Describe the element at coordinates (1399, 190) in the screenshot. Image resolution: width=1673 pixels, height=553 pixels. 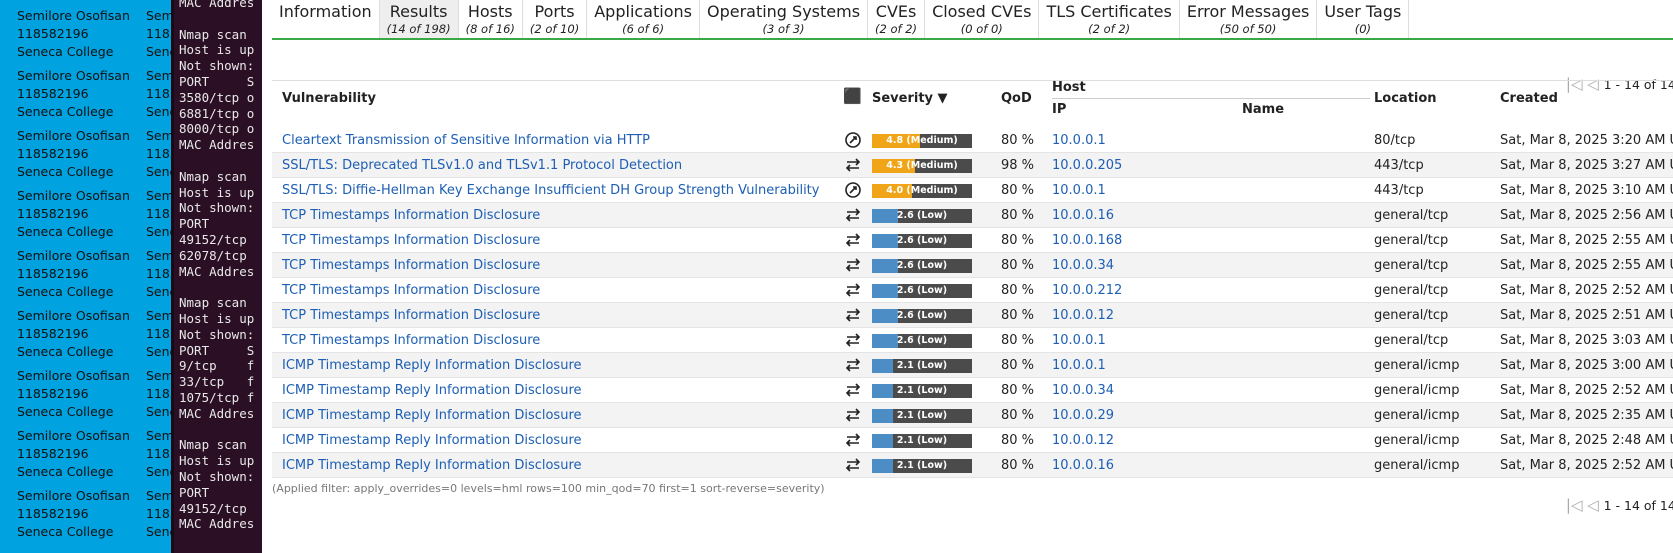
I see `location: 443/tcp` at that location.